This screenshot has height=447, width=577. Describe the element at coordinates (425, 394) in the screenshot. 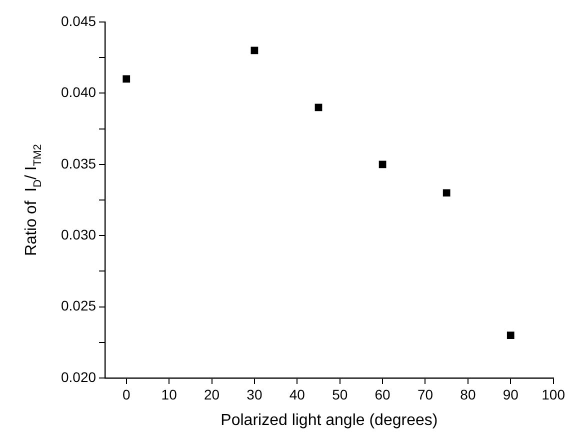

I see `x-tick-label: 70` at that location.